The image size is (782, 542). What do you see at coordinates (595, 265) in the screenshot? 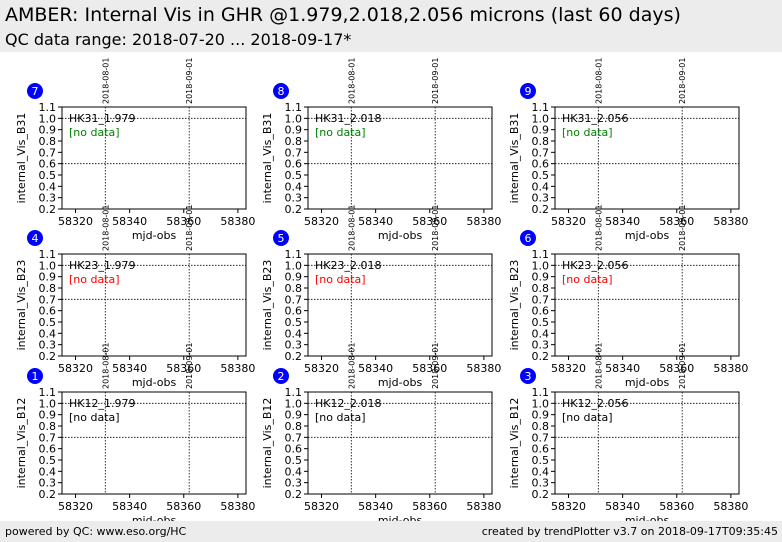
I see `series-label: HK23_2.056` at bounding box center [595, 265].